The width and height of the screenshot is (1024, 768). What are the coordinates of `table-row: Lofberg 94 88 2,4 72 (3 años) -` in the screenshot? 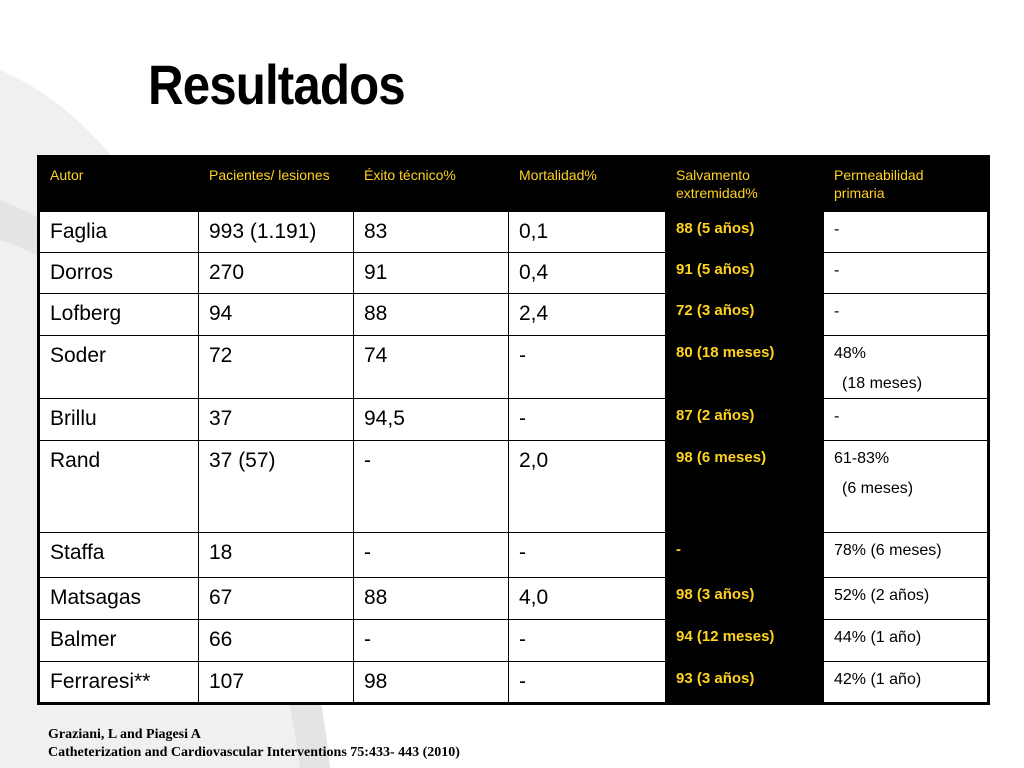 It's located at (513, 314).